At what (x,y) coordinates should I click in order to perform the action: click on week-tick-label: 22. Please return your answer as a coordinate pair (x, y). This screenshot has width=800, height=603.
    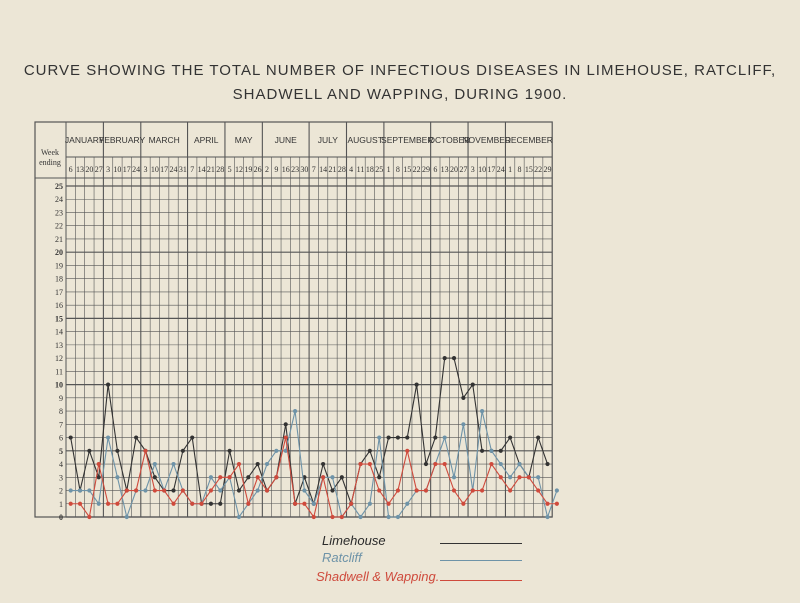
    Looking at the image, I should click on (538, 169).